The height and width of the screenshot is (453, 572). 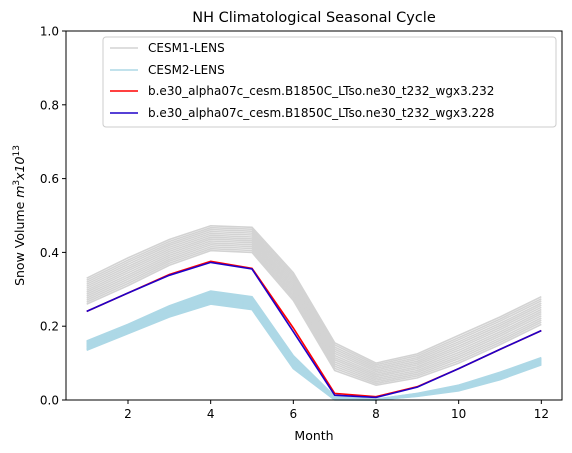 What do you see at coordinates (49, 401) in the screenshot?
I see `y-tick-label: 0.0` at bounding box center [49, 401].